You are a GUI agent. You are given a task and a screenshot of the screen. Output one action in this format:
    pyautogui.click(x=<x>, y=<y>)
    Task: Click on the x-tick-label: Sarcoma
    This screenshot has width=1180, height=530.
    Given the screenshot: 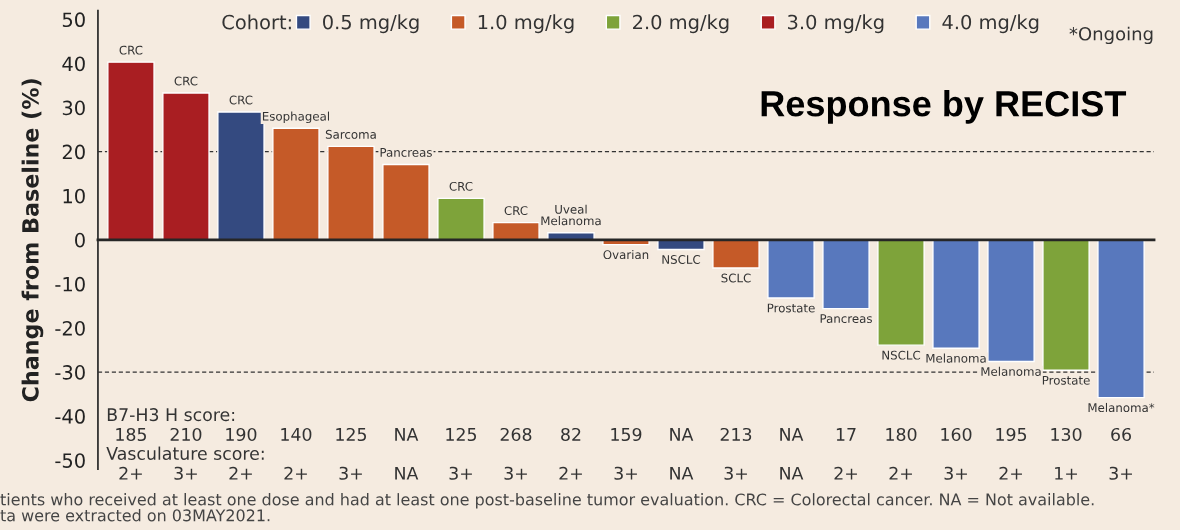 What is the action you would take?
    pyautogui.click(x=350, y=134)
    